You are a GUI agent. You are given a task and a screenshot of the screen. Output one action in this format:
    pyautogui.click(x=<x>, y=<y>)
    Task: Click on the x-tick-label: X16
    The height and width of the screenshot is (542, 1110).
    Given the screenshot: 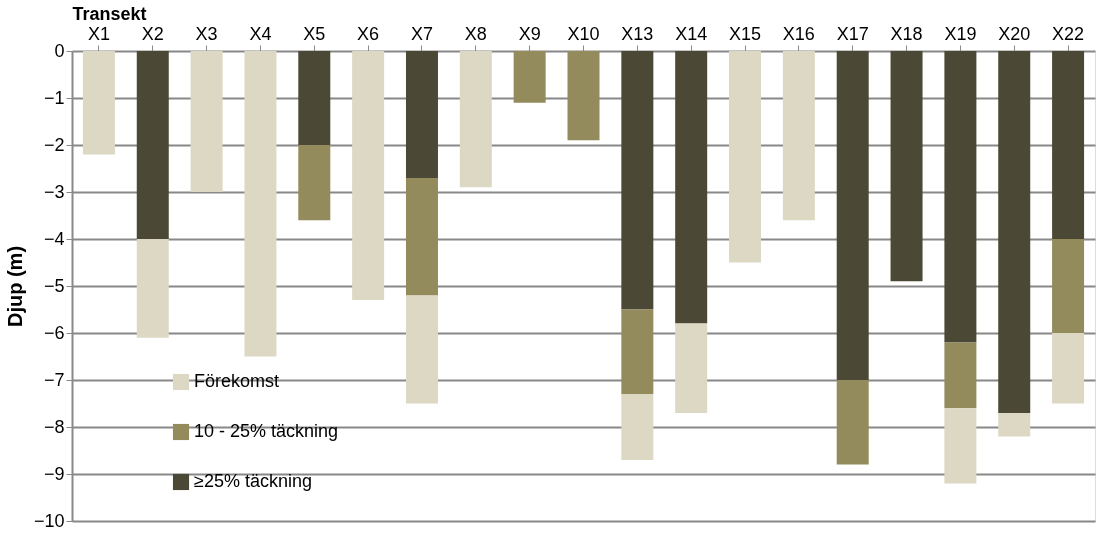 What is the action you would take?
    pyautogui.click(x=798, y=33)
    